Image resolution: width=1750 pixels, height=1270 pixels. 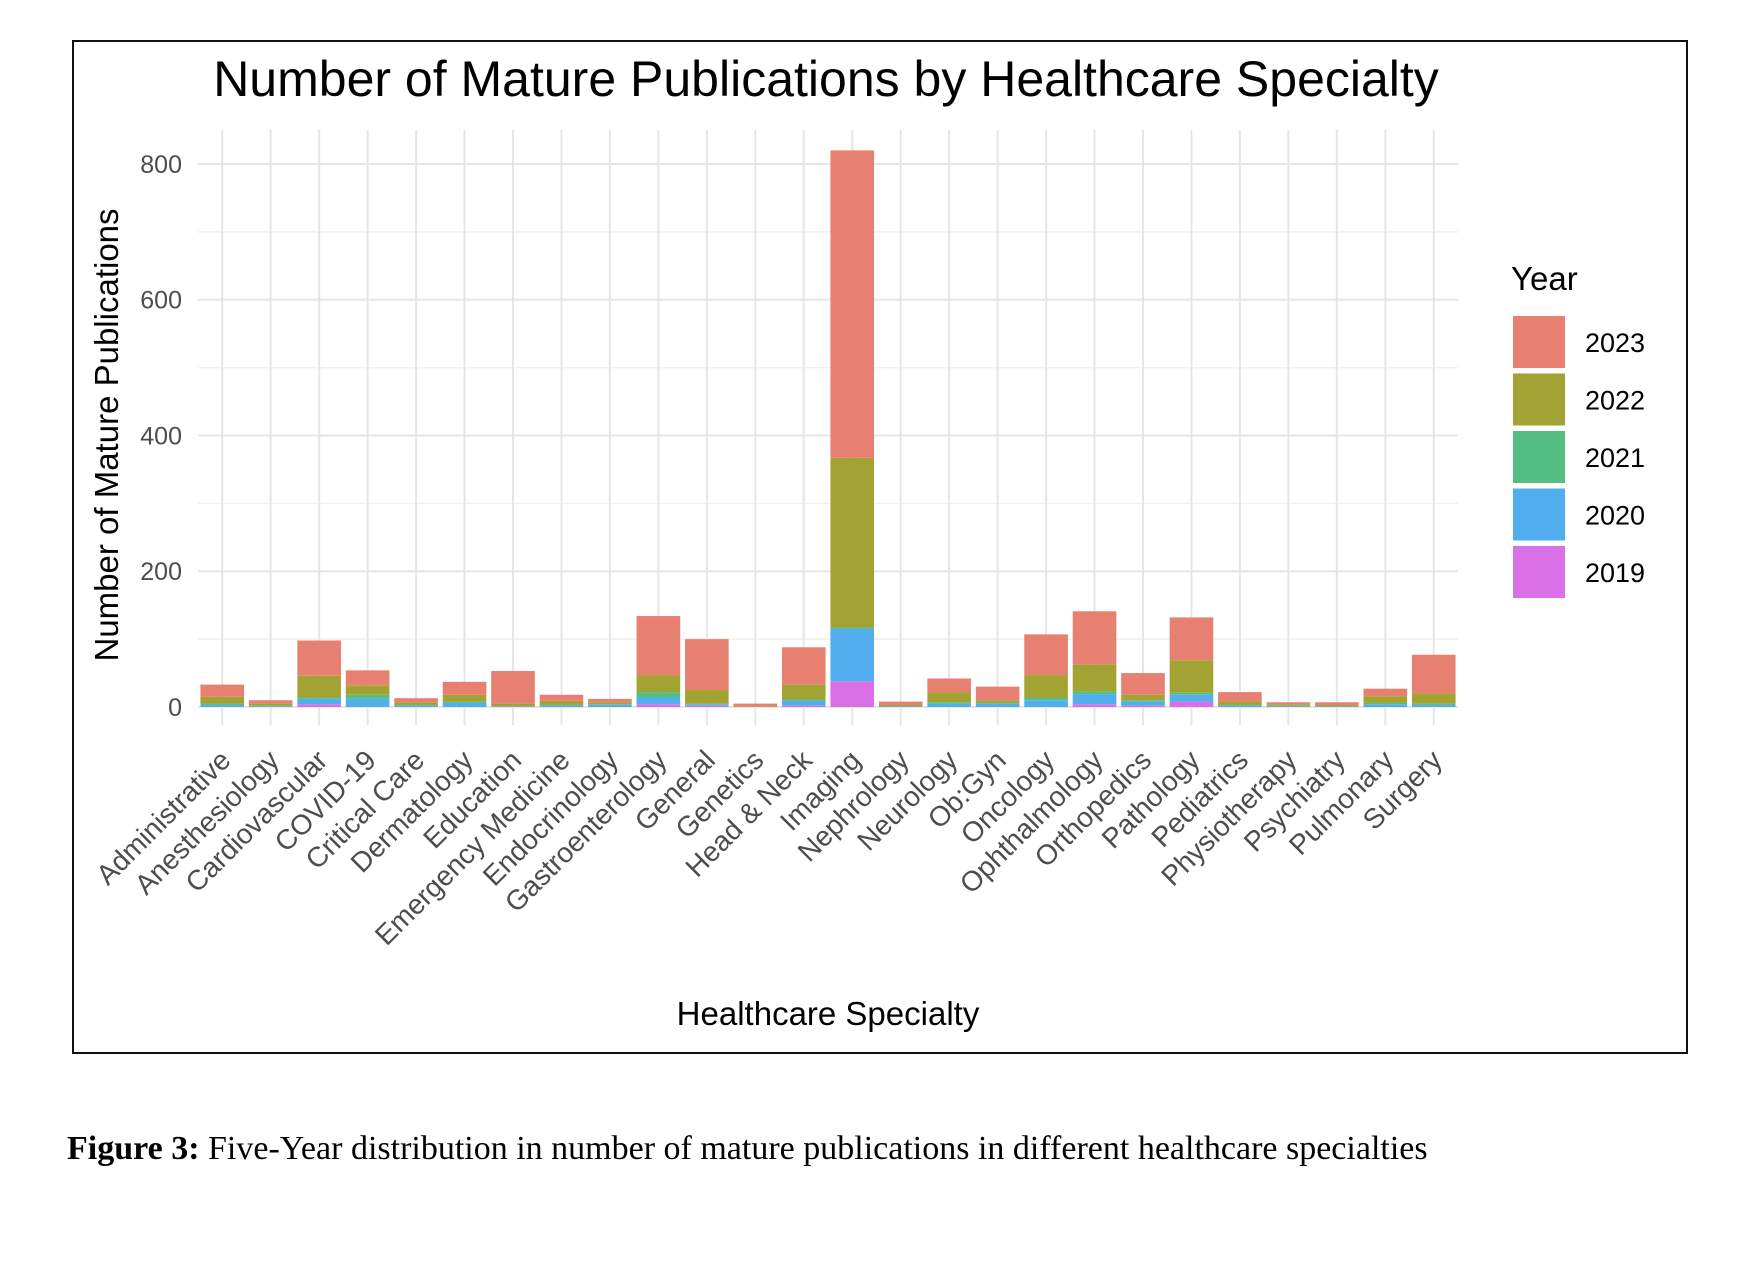 What do you see at coordinates (161, 572) in the screenshot?
I see `y-tick-label: 200` at bounding box center [161, 572].